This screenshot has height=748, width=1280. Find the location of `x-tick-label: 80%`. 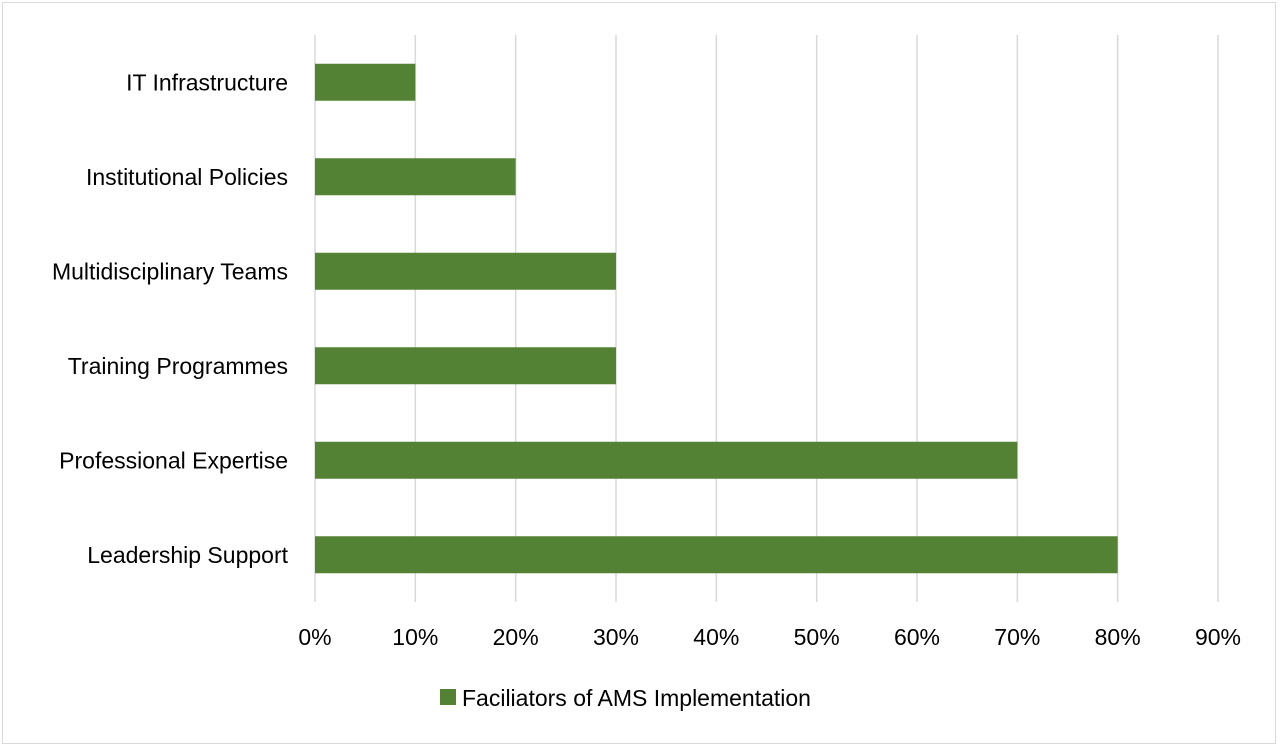

x-tick-label: 80% is located at coordinates (1118, 637).